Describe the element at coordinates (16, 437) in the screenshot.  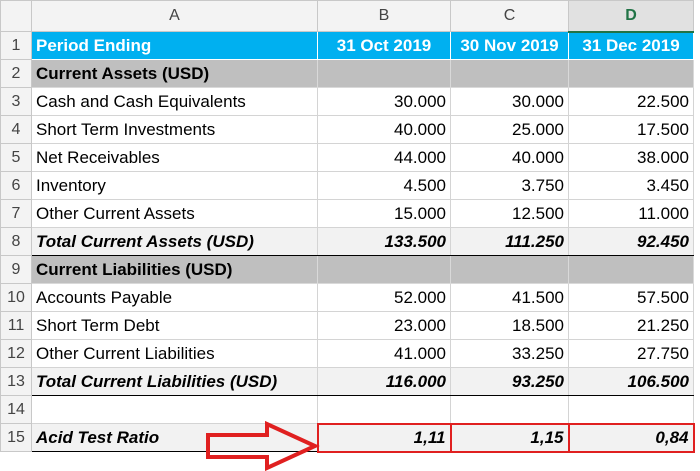
I see `row-header-15: 15` at that location.